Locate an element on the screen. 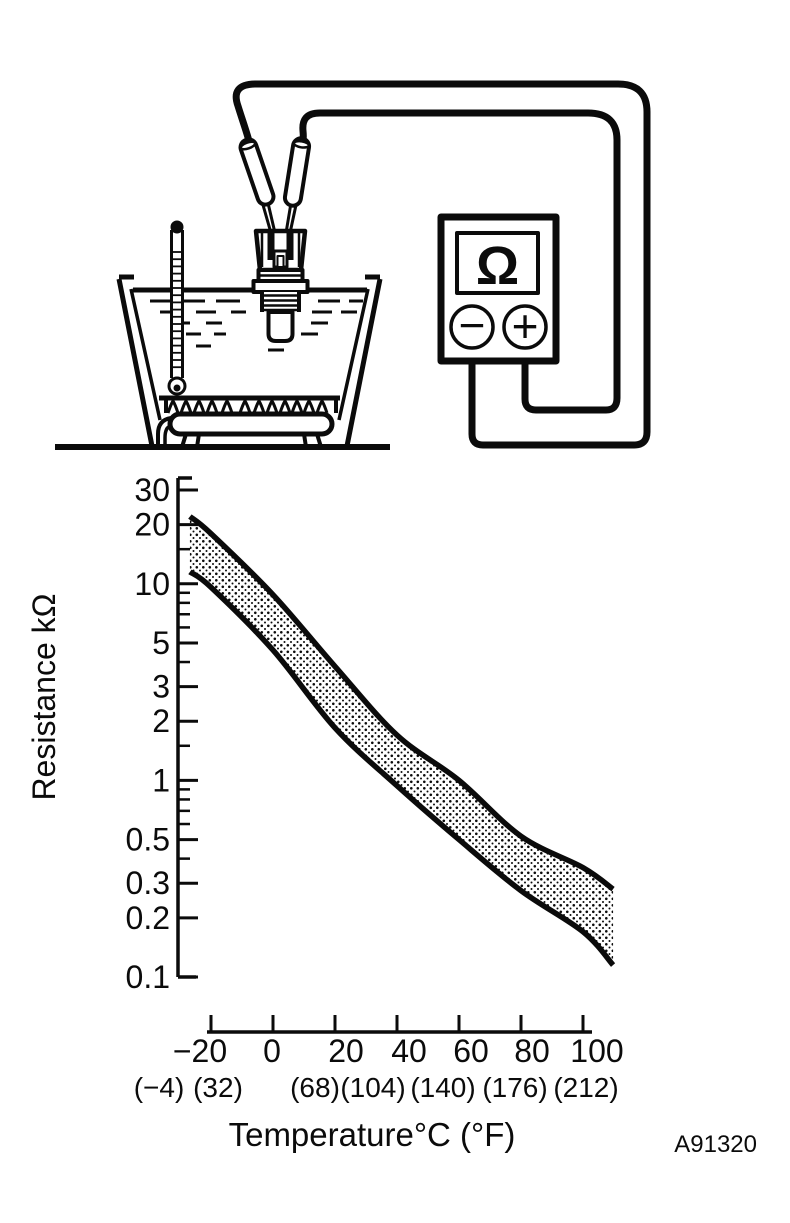 The height and width of the screenshot is (1223, 790). x-tick-label-celsius: 20 is located at coordinates (346, 1051).